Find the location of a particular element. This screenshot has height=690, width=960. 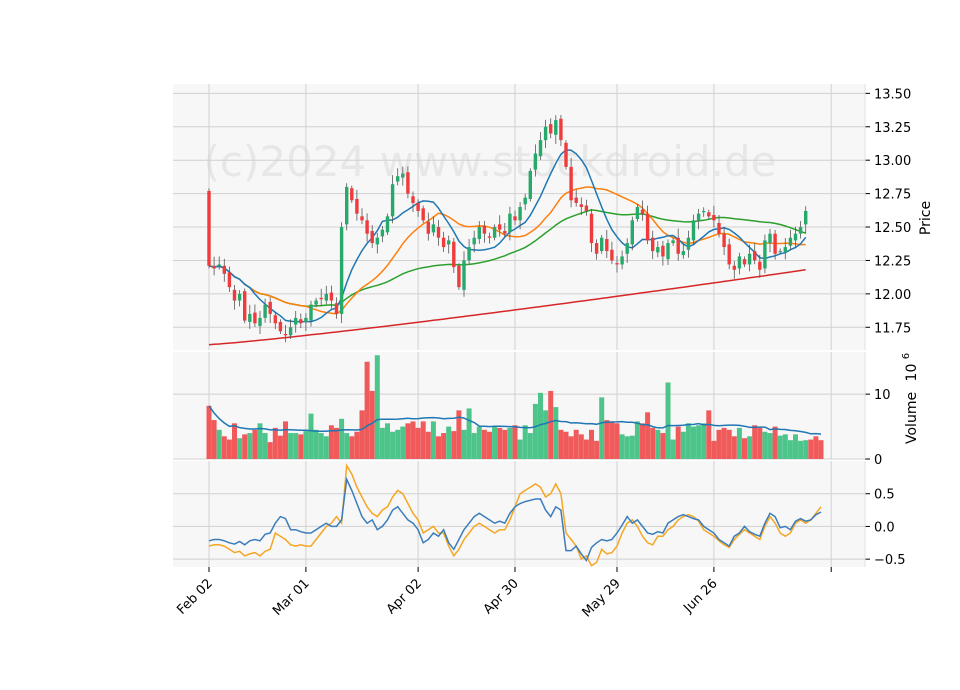

price-tick-label: 13.25 is located at coordinates (892, 128).